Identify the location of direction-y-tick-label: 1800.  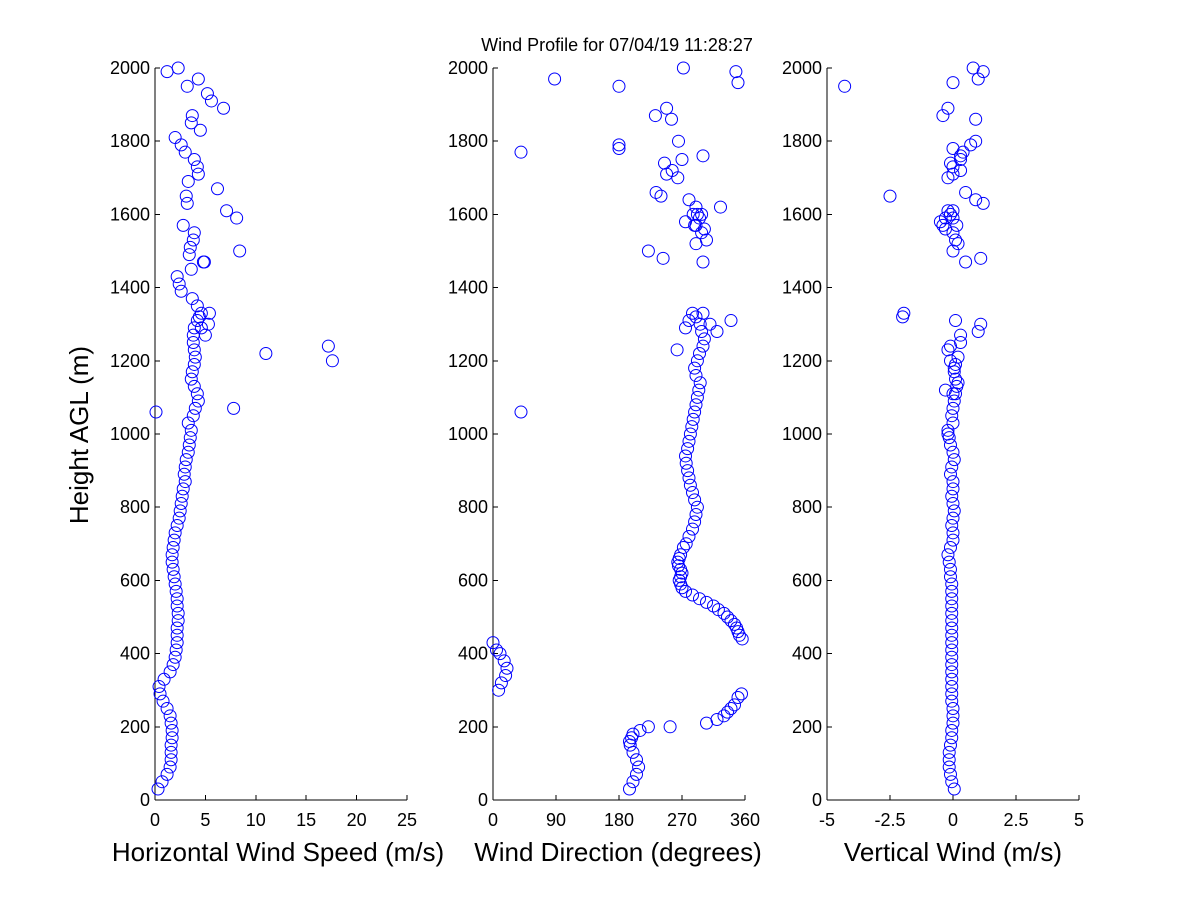
(468, 141).